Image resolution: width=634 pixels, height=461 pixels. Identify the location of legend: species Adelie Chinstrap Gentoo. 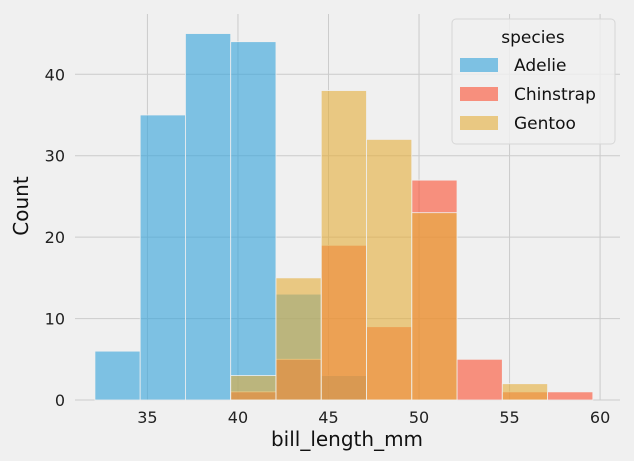
(533, 81).